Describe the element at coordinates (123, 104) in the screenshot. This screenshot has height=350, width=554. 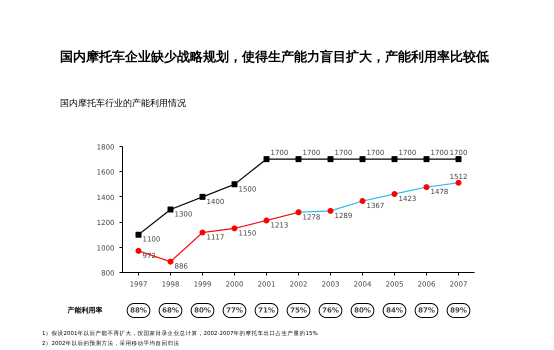
I see `chart-subtitle: 国内摩托车行业的产能利用情况` at that location.